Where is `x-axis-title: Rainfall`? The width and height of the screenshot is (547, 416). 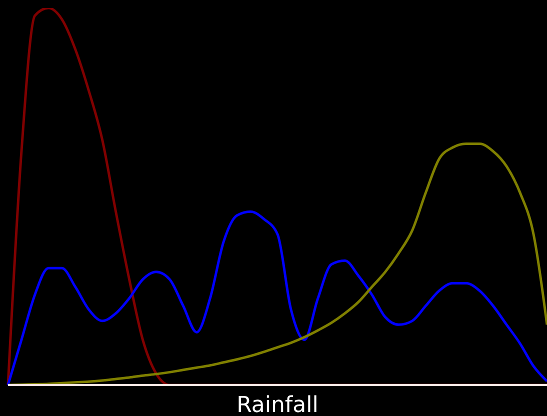
x-axis-title: Rainfall is located at coordinates (277, 404).